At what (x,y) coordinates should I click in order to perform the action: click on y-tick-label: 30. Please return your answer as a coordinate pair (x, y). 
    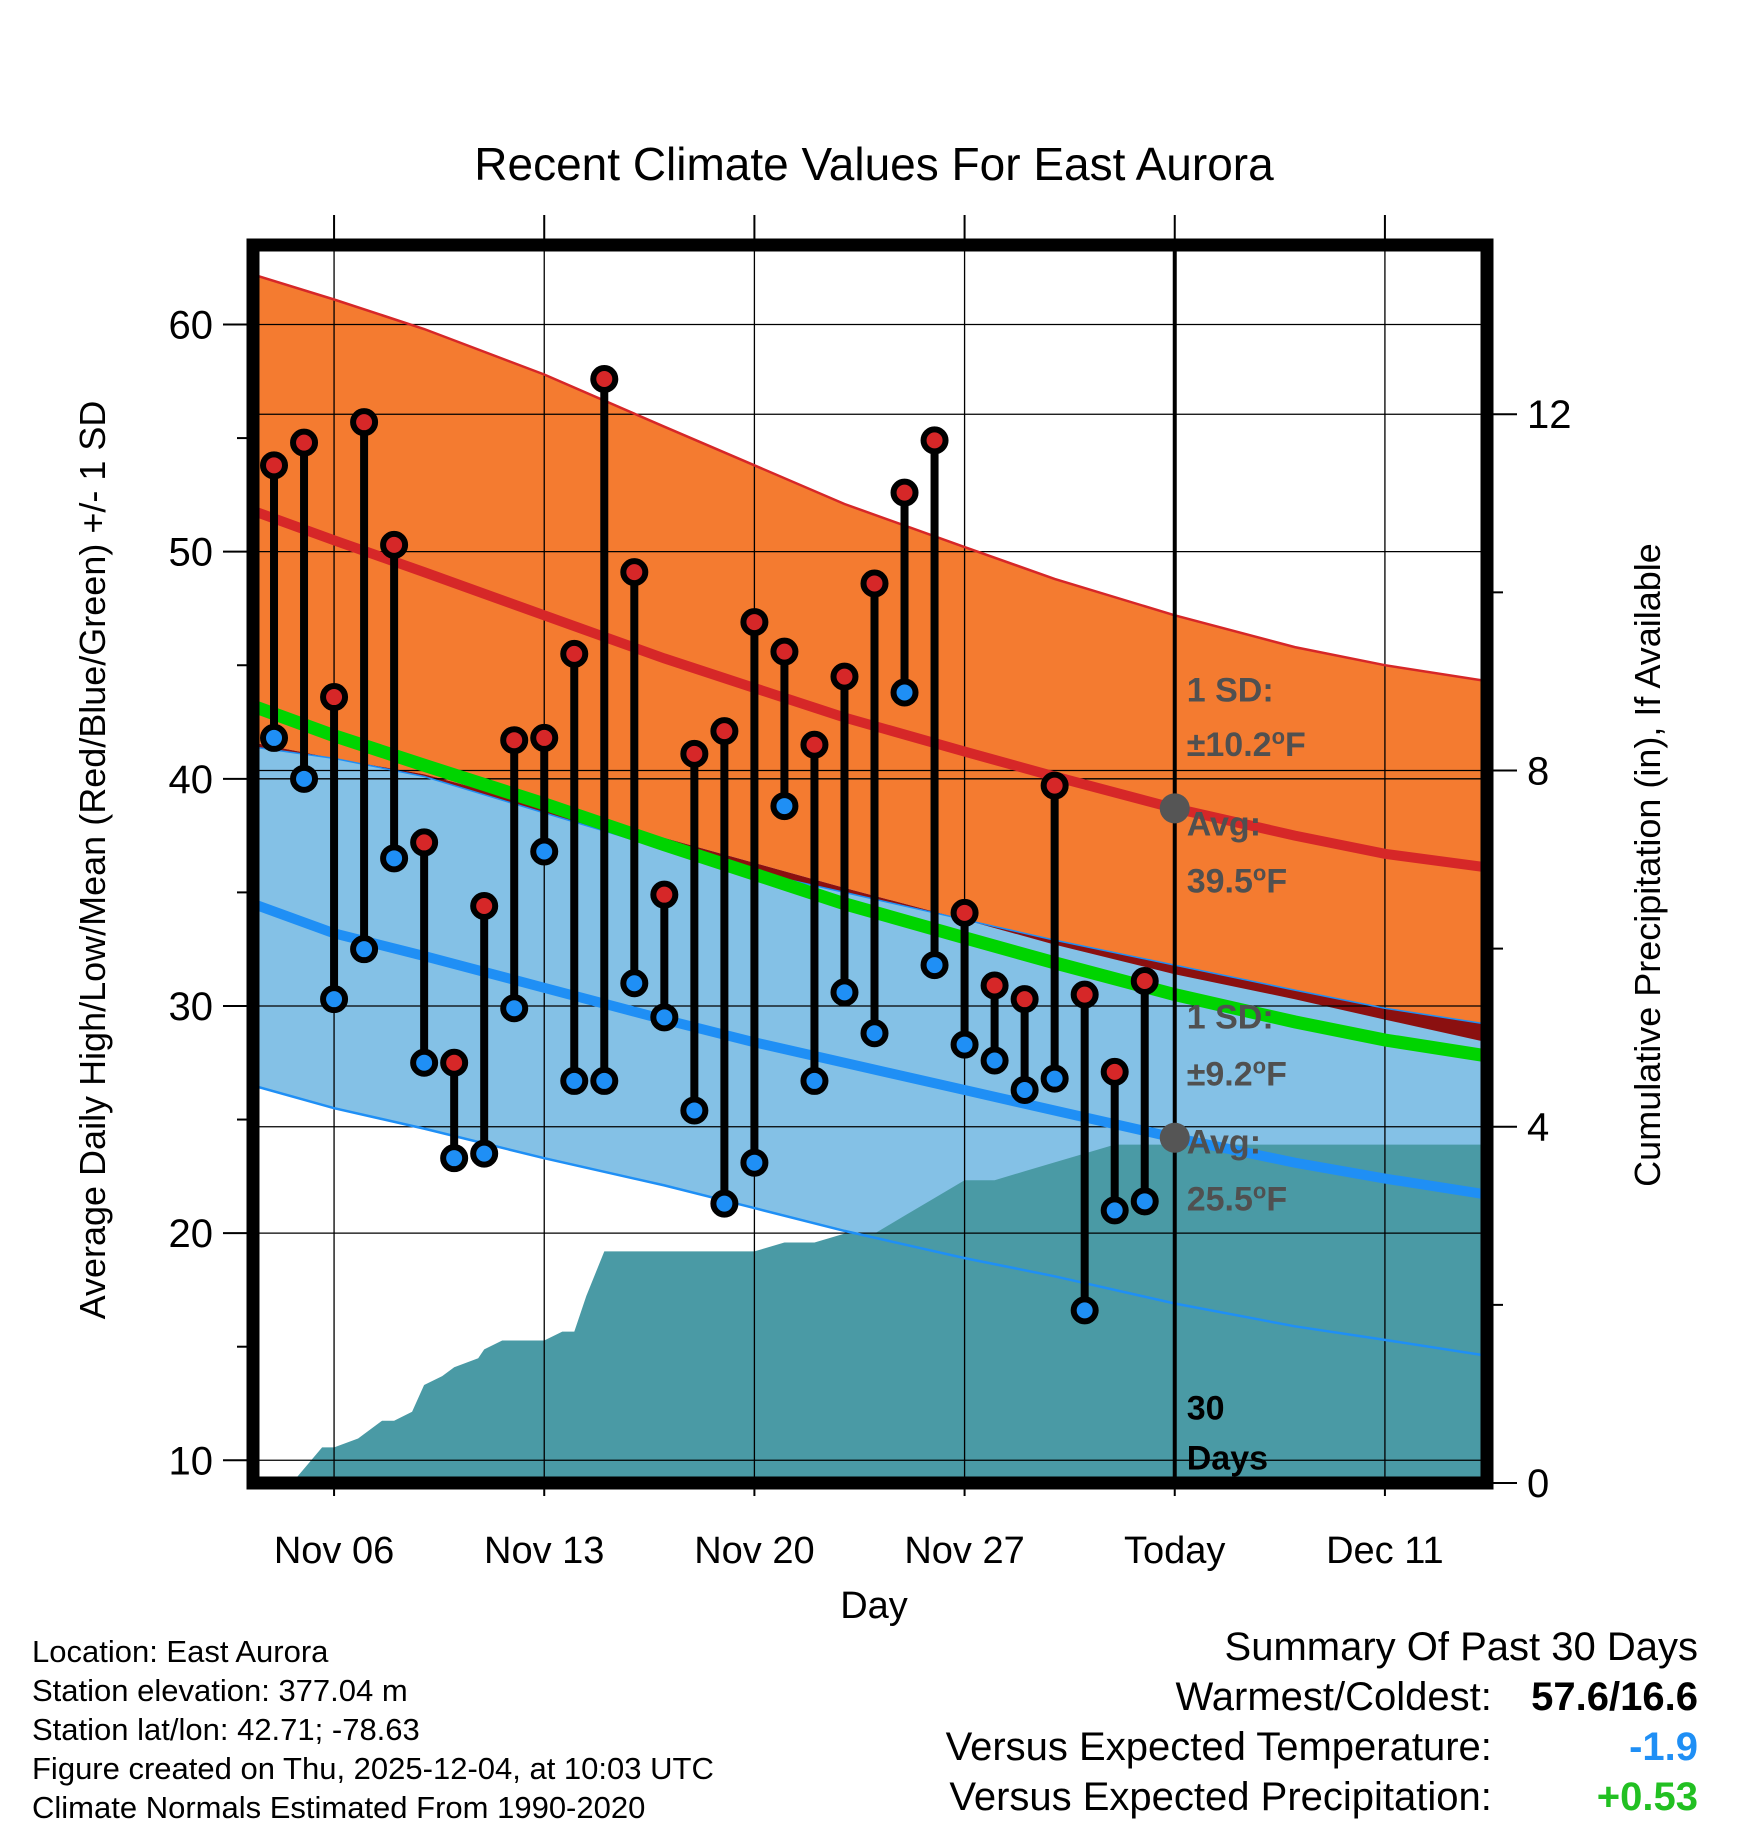
    Looking at the image, I should click on (191, 1007).